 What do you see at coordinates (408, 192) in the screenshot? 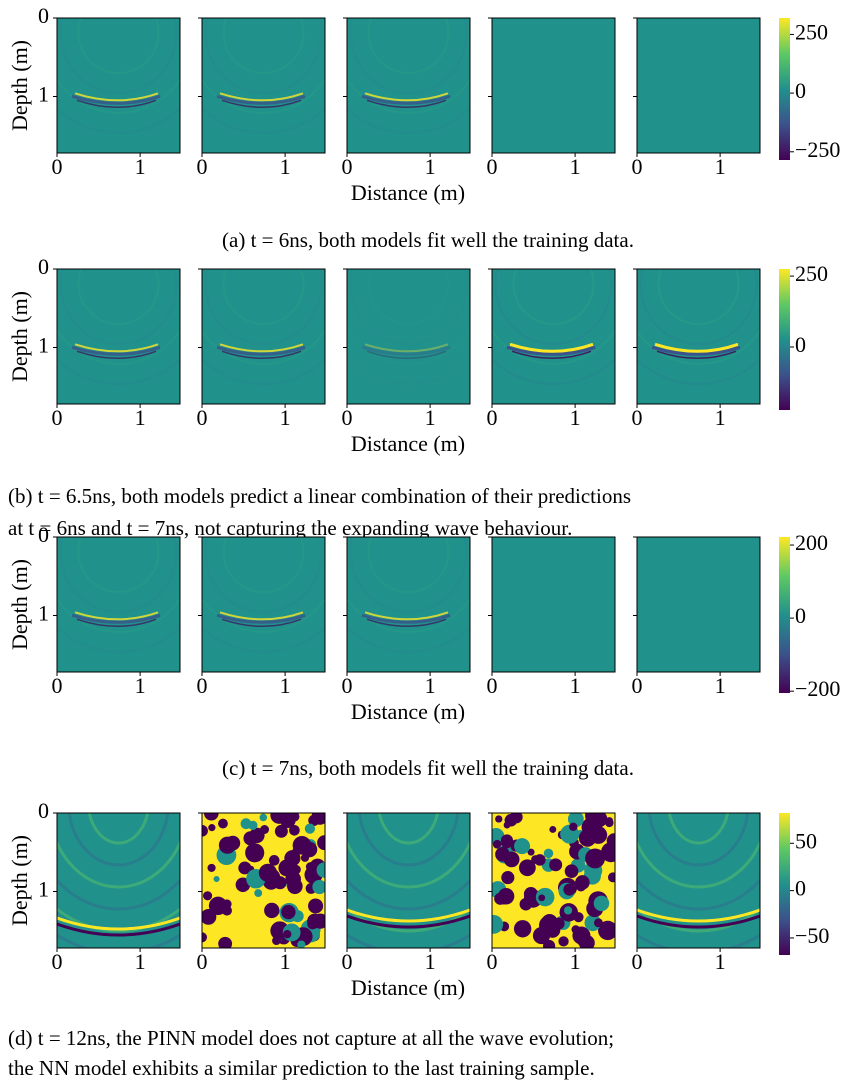
I see `x-axis-label: Distance (m)` at bounding box center [408, 192].